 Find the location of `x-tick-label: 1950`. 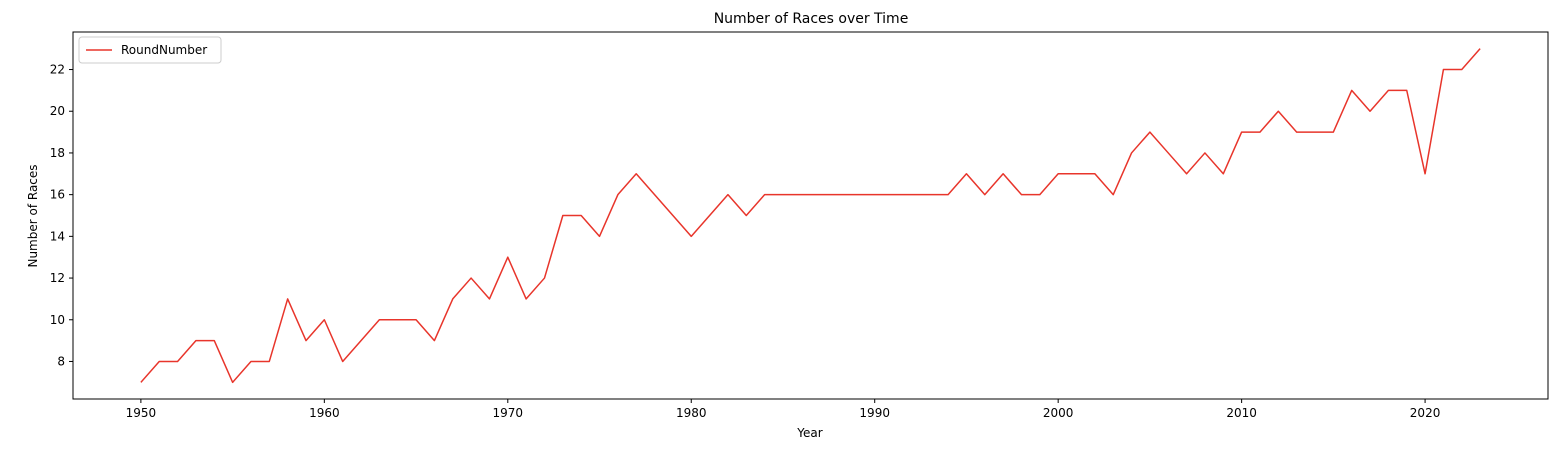

x-tick-label: 1950 is located at coordinates (141, 413).